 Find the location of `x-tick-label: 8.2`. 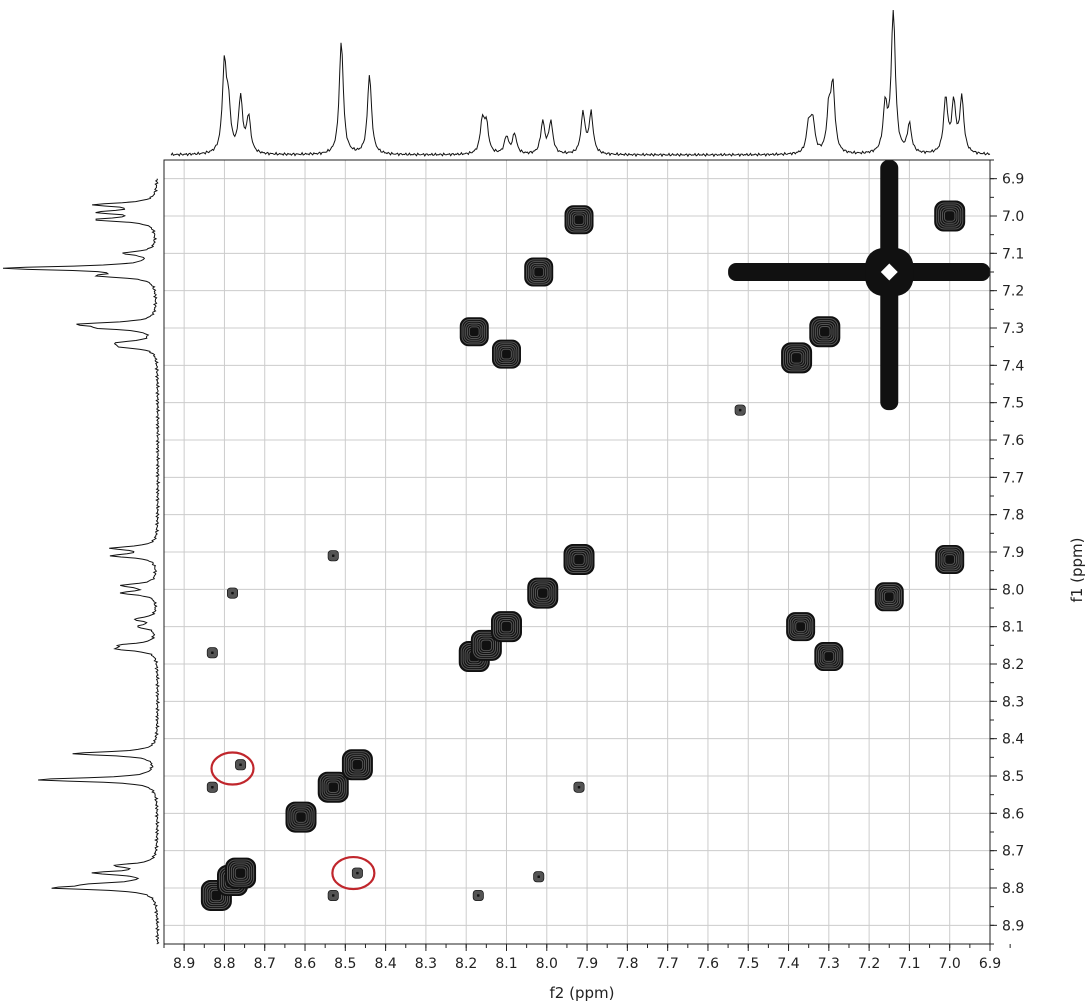

x-tick-label: 8.2 is located at coordinates (466, 964).